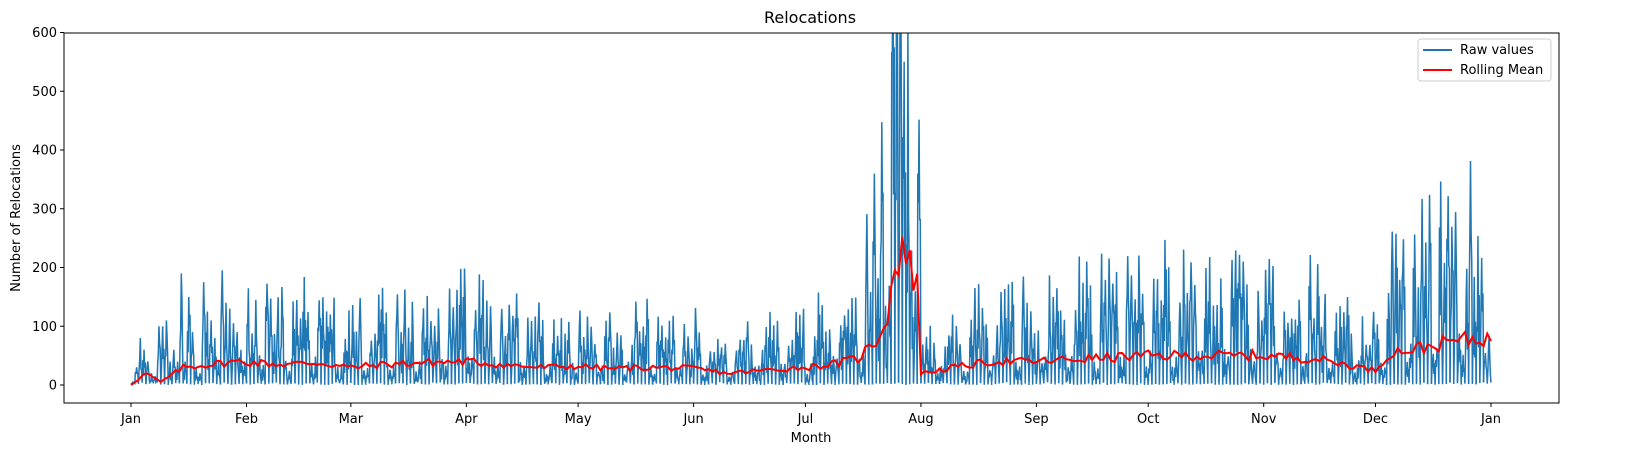 This screenshot has width=1625, height=470. I want to click on y-axis-ticks: 0 100 200 300 400 500 600, so click(48, 210).